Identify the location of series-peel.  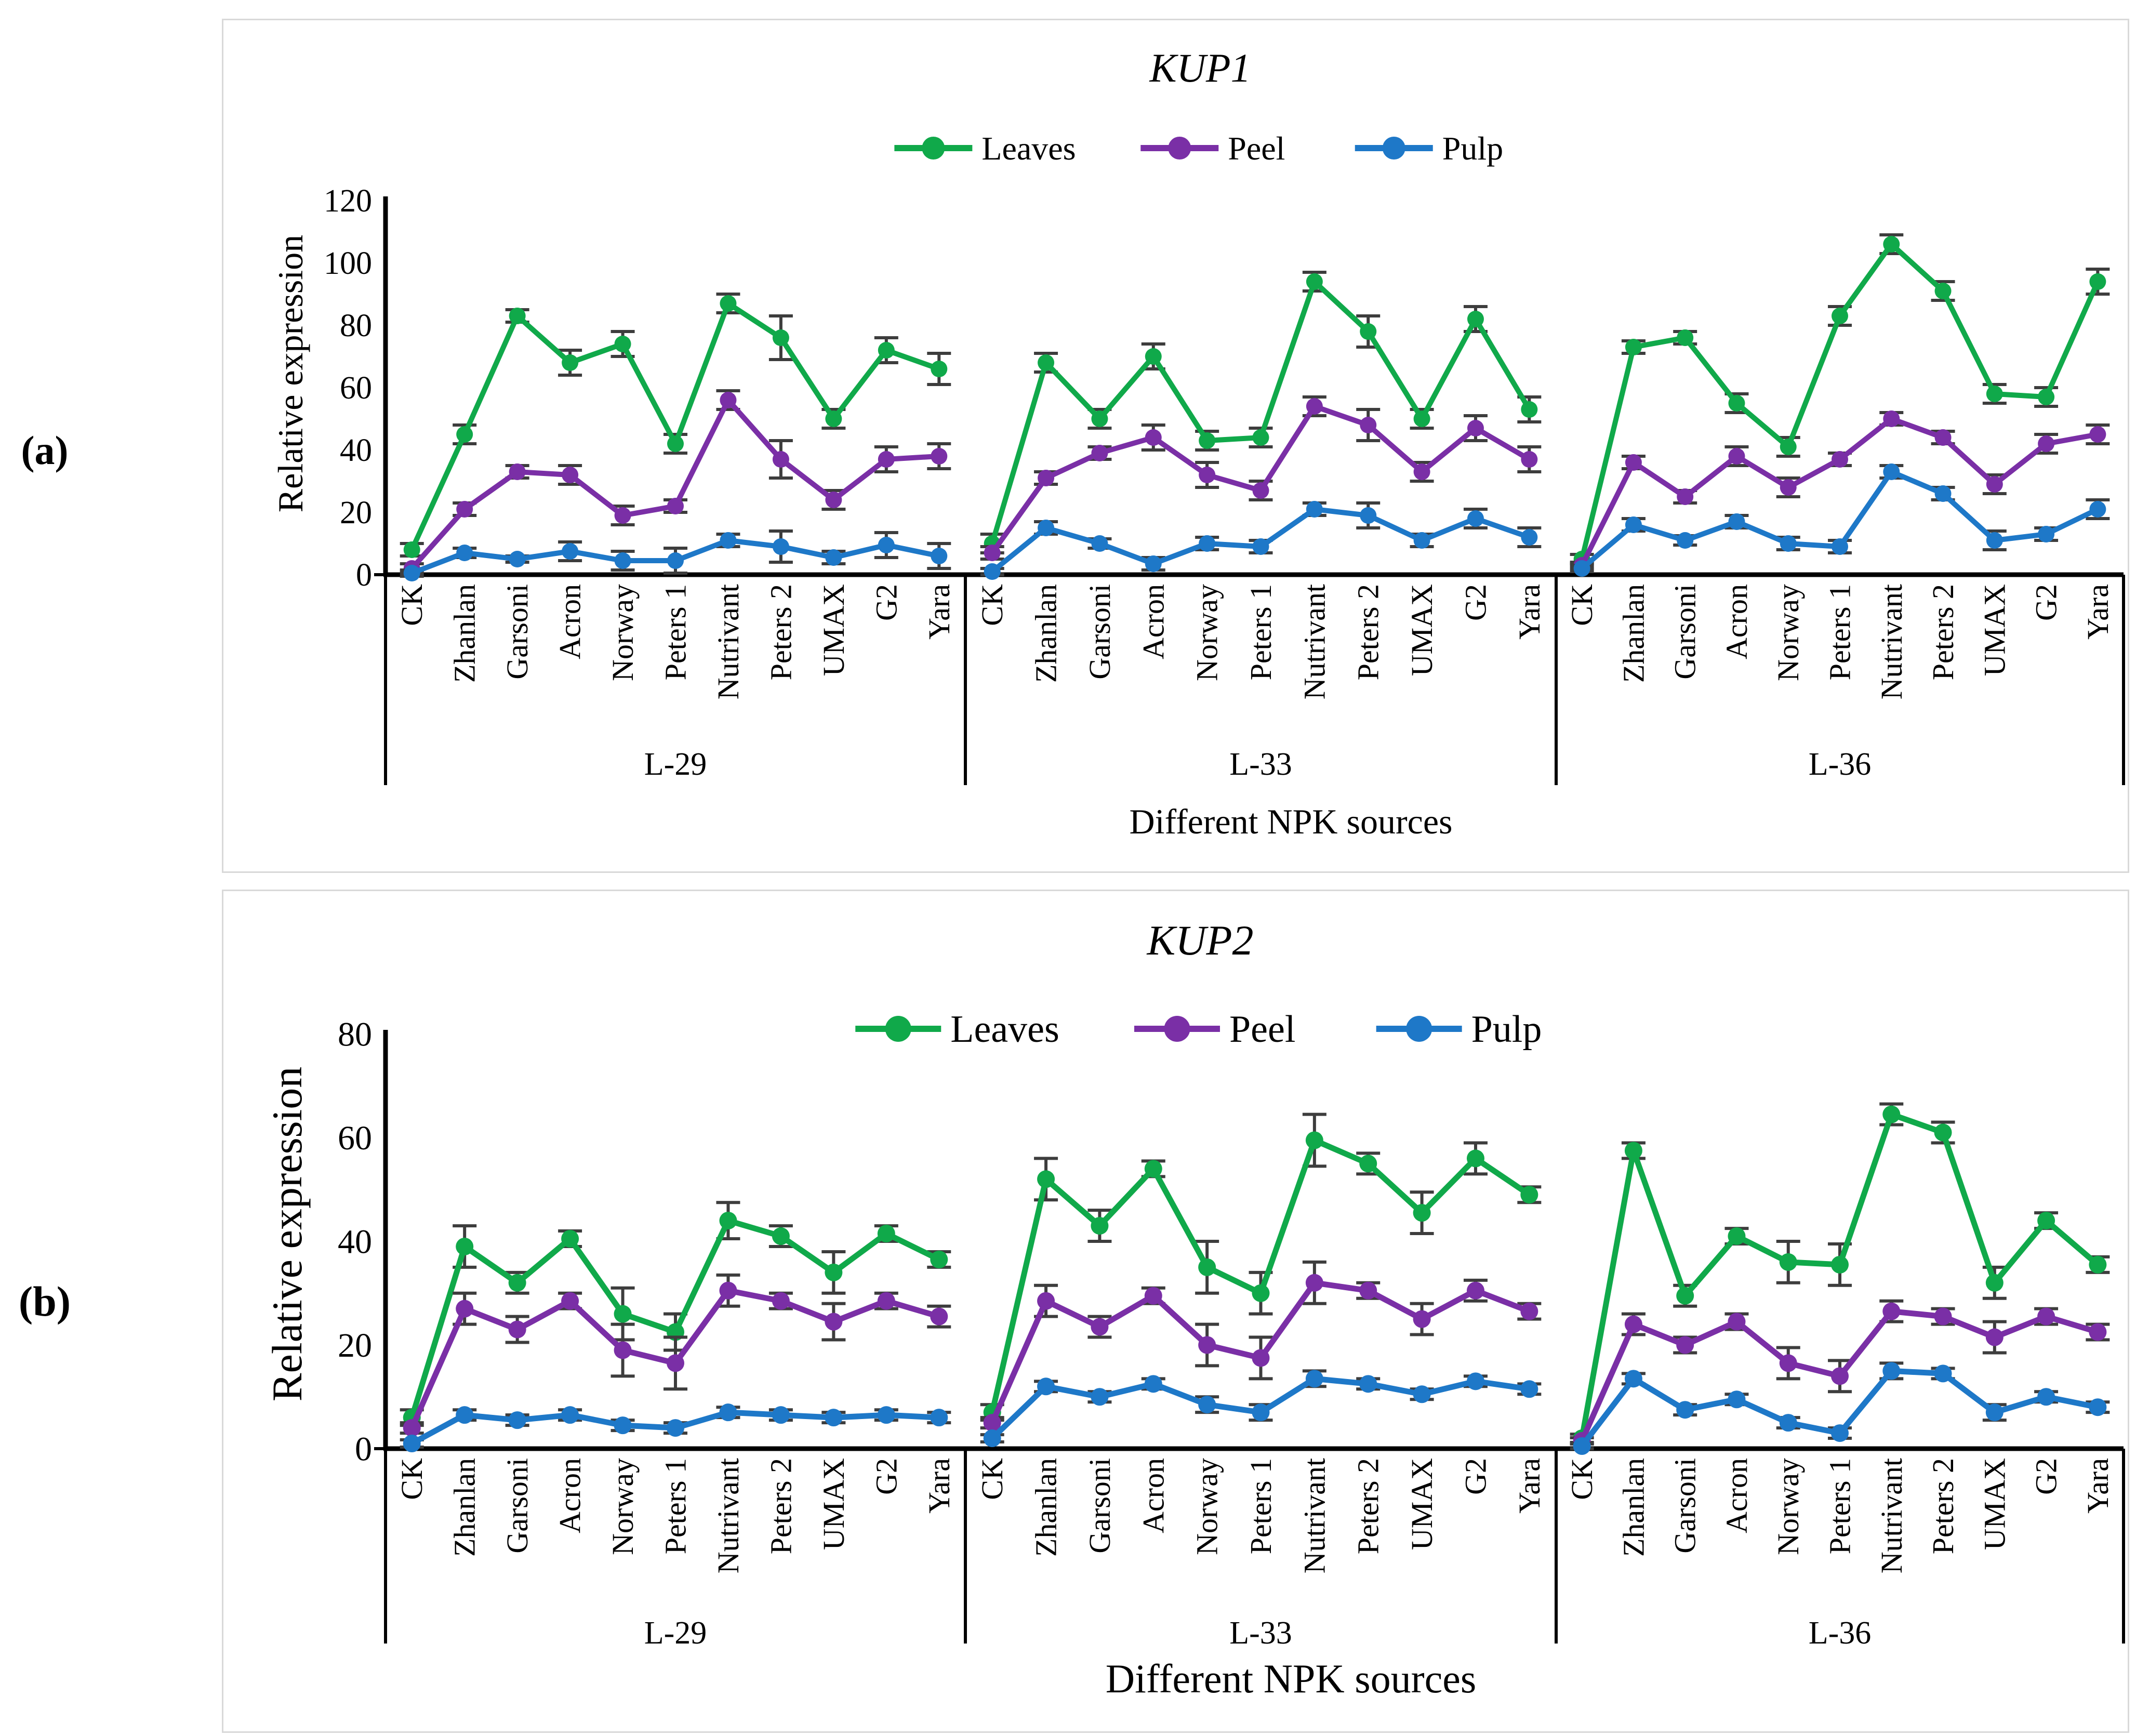
(1255, 483).